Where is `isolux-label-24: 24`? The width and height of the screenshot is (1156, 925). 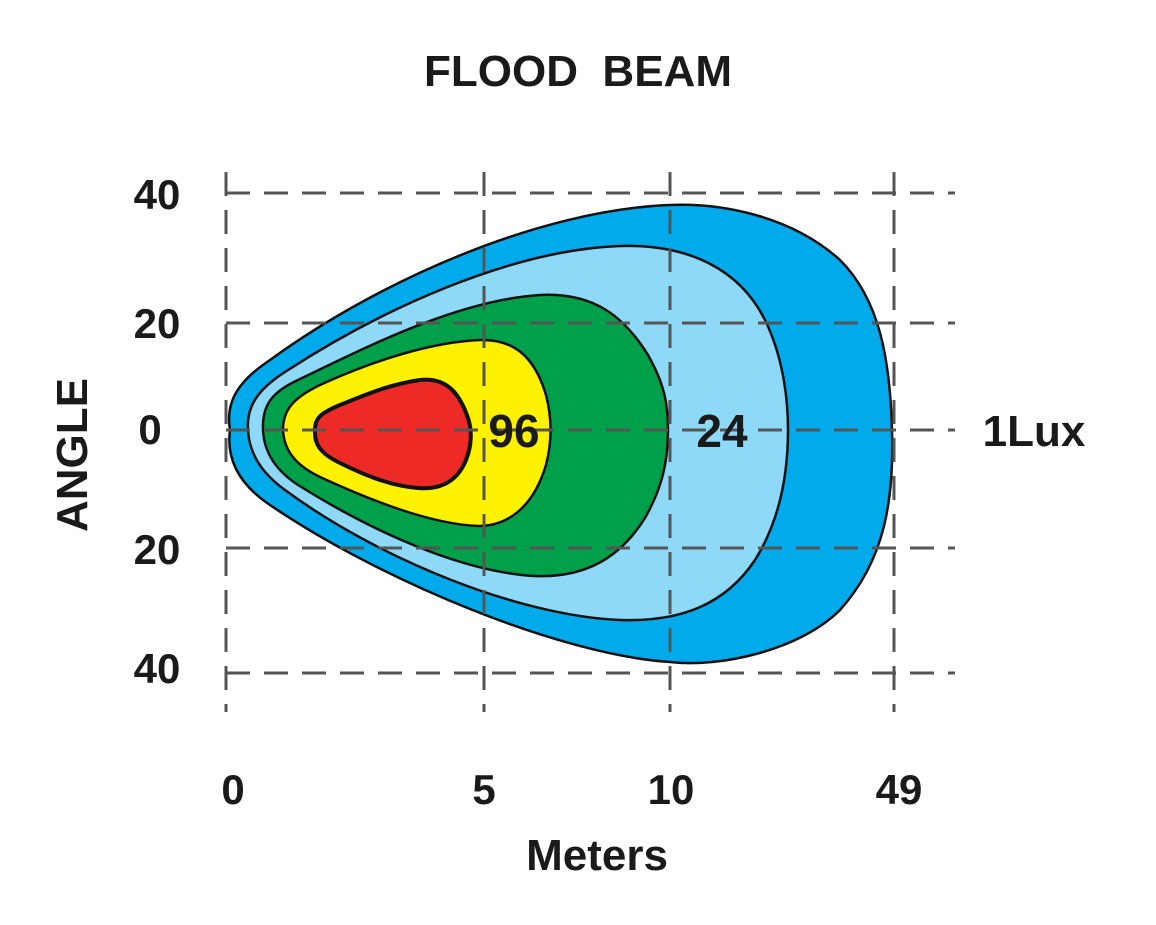
isolux-label-24: 24 is located at coordinates (722, 431).